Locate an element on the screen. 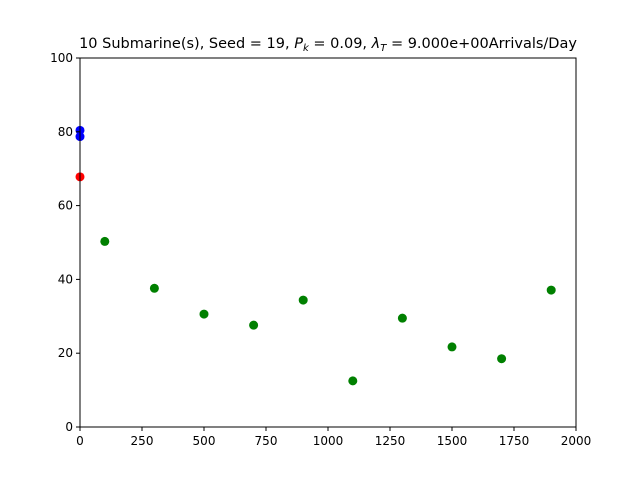 The image size is (640, 480). x-tick-label: 1500 is located at coordinates (452, 441).